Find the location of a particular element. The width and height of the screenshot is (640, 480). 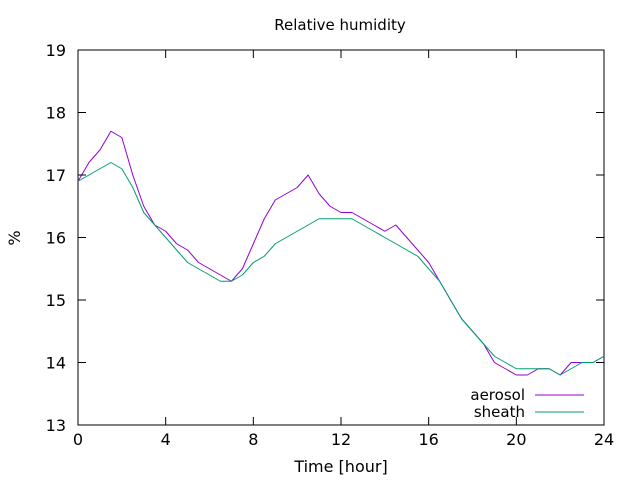

x-tick-label: 4 is located at coordinates (166, 439).